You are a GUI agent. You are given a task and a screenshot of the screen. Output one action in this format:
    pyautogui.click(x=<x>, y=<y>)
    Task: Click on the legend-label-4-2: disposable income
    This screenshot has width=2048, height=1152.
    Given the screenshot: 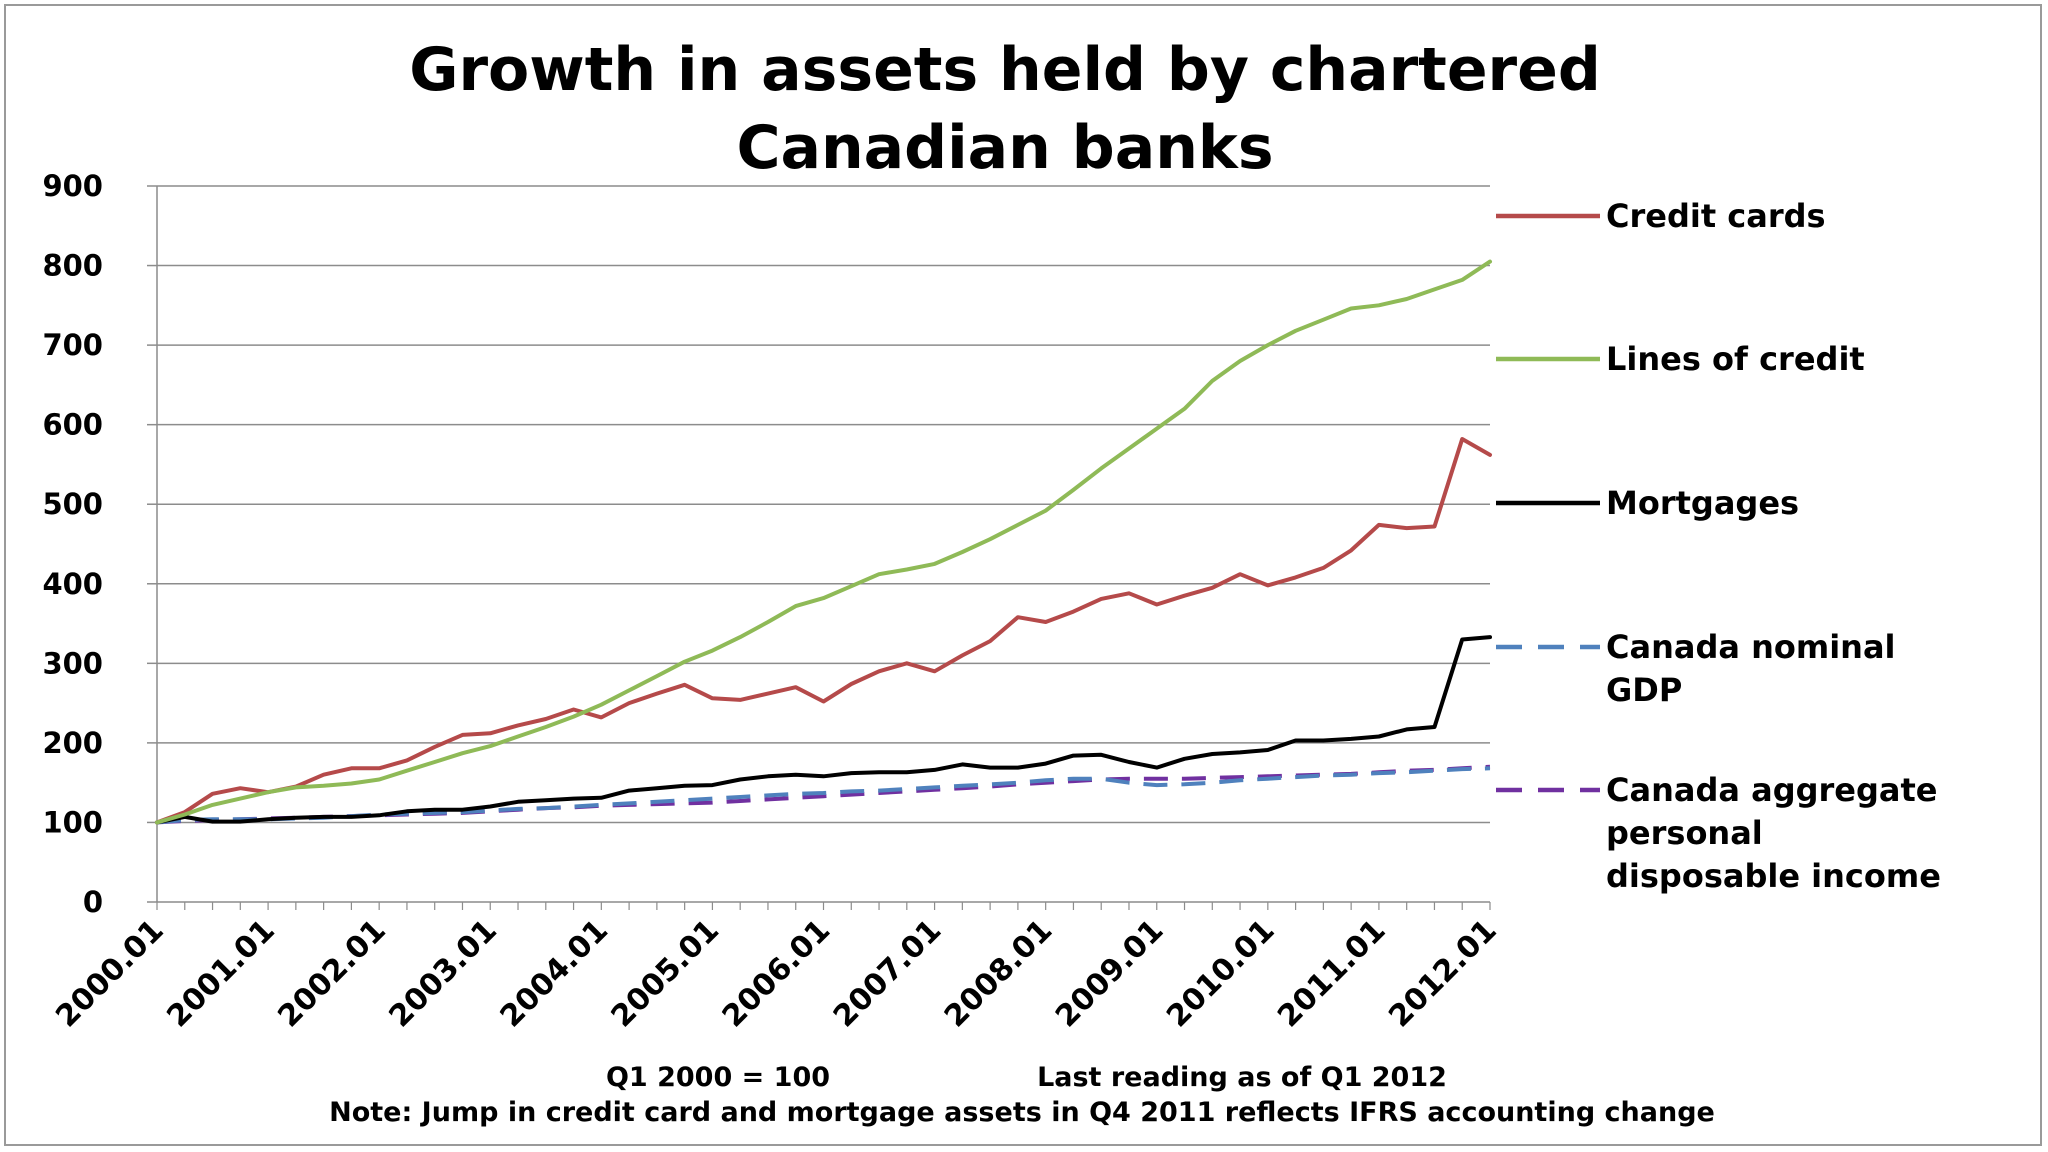 What is the action you would take?
    pyautogui.click(x=1773, y=876)
    